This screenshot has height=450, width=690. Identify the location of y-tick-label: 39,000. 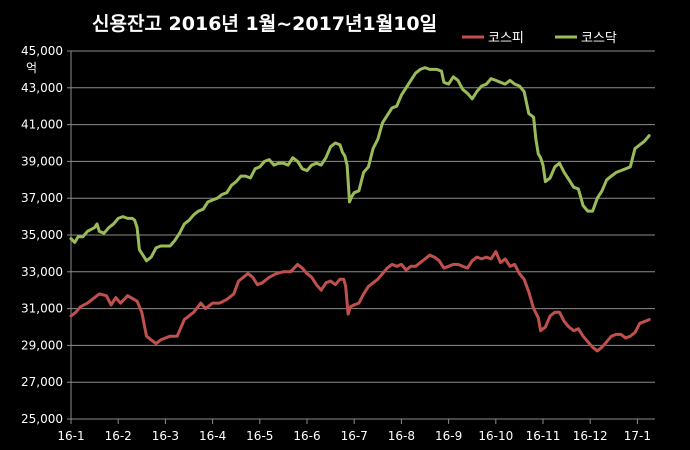
(42, 161).